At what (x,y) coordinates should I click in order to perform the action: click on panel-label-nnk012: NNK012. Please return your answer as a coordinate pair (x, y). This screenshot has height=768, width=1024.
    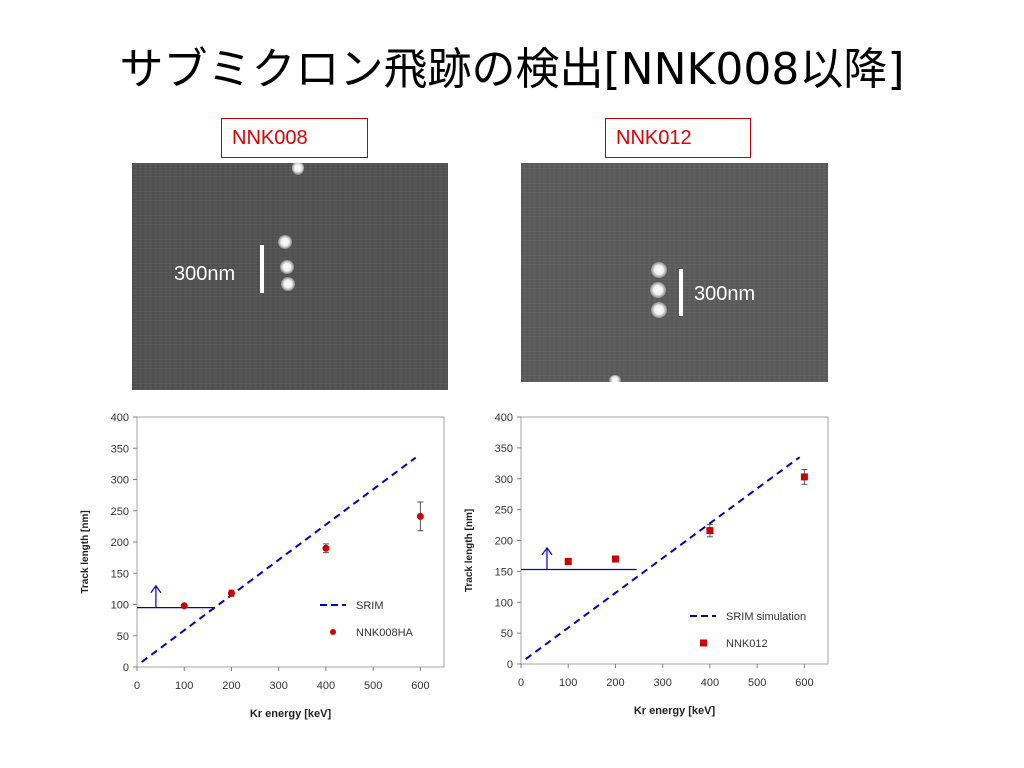
    Looking at the image, I should click on (678, 138).